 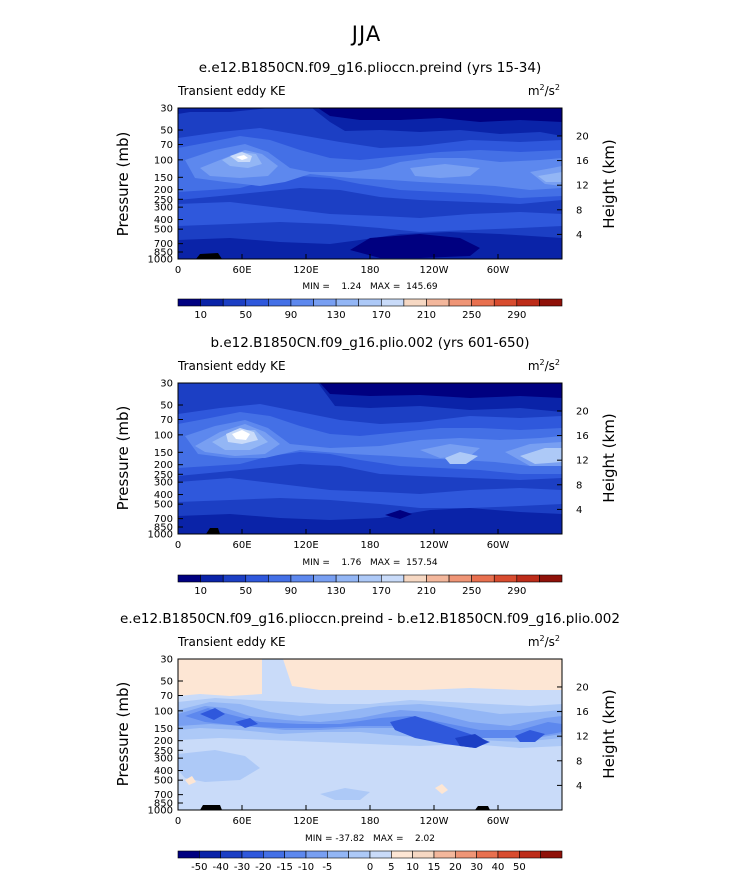 I want to click on colorbar-label: 130, so click(x=336, y=315).